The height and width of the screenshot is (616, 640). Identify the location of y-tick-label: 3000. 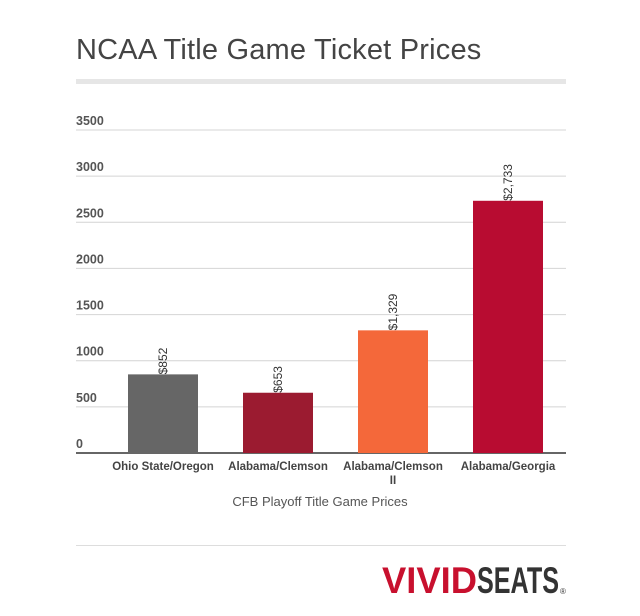
(90, 167).